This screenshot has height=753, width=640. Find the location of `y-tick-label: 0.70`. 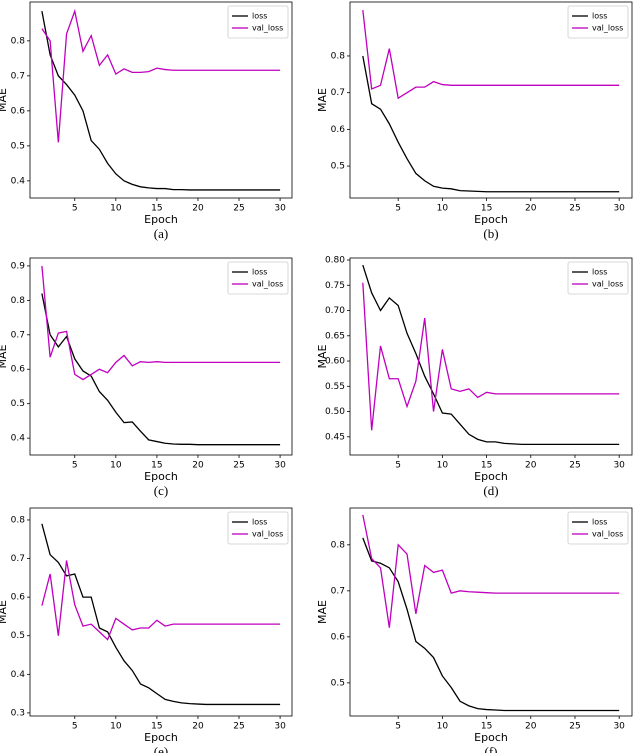

y-tick-label: 0.70 is located at coordinates (335, 311).